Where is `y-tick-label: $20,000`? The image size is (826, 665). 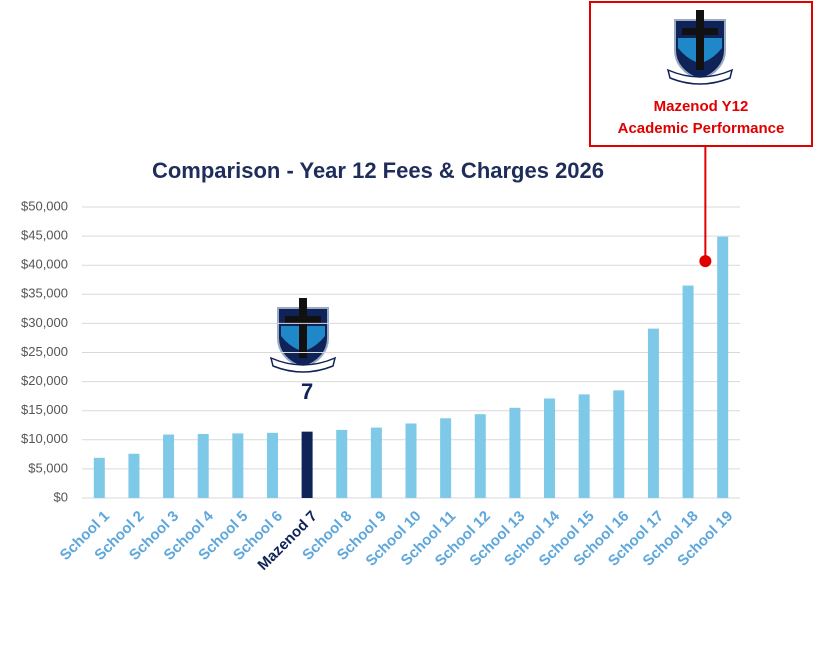 y-tick-label: $20,000 is located at coordinates (44, 380).